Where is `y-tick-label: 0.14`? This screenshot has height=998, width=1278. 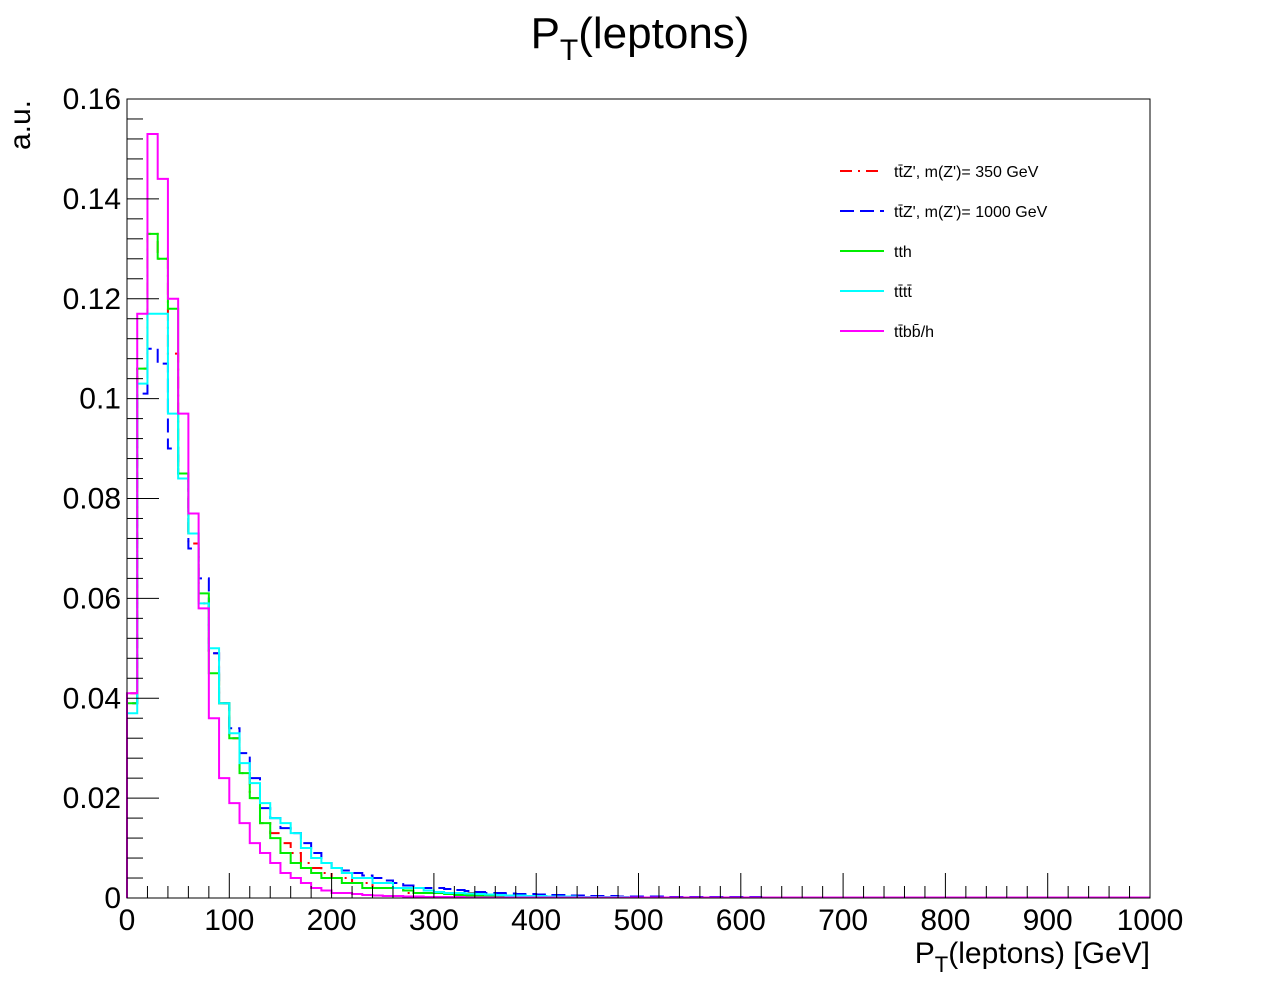
y-tick-label: 0.14 is located at coordinates (92, 199).